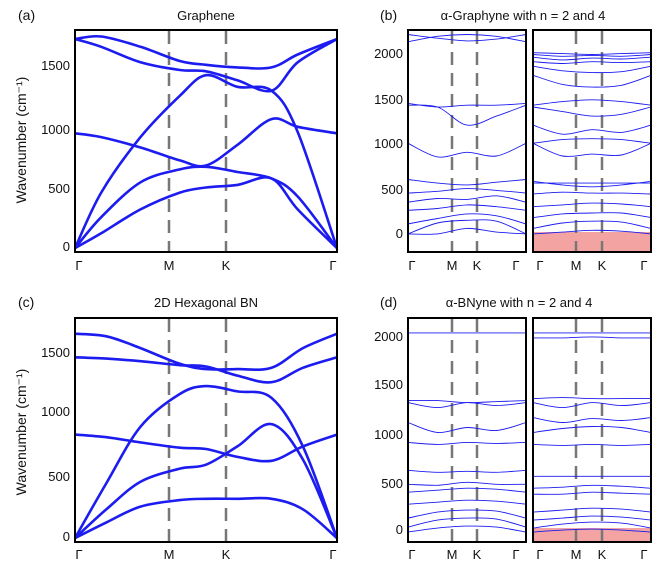 This screenshot has width=667, height=565. I want to click on panel-b-right-bands, so click(592, 143).